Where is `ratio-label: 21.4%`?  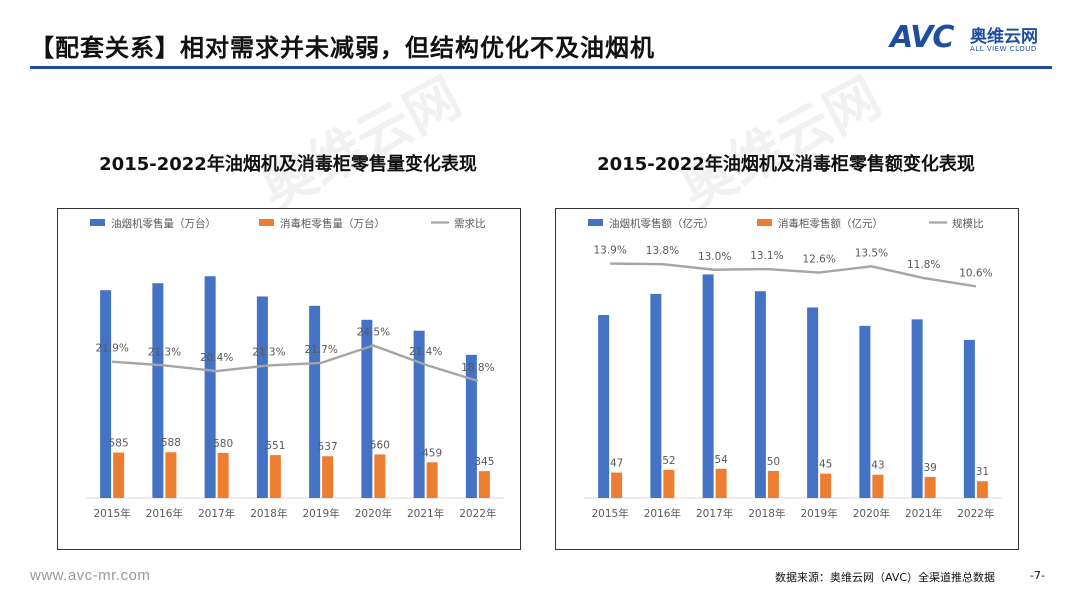 ratio-label: 21.4% is located at coordinates (425, 352).